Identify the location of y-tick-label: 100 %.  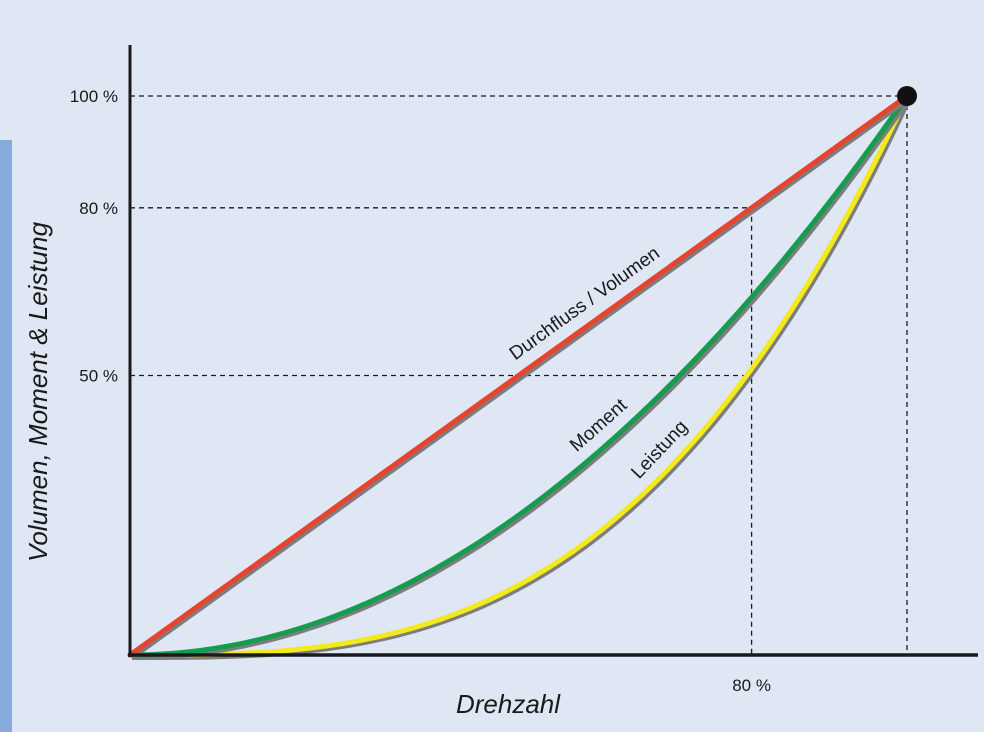
(94, 96).